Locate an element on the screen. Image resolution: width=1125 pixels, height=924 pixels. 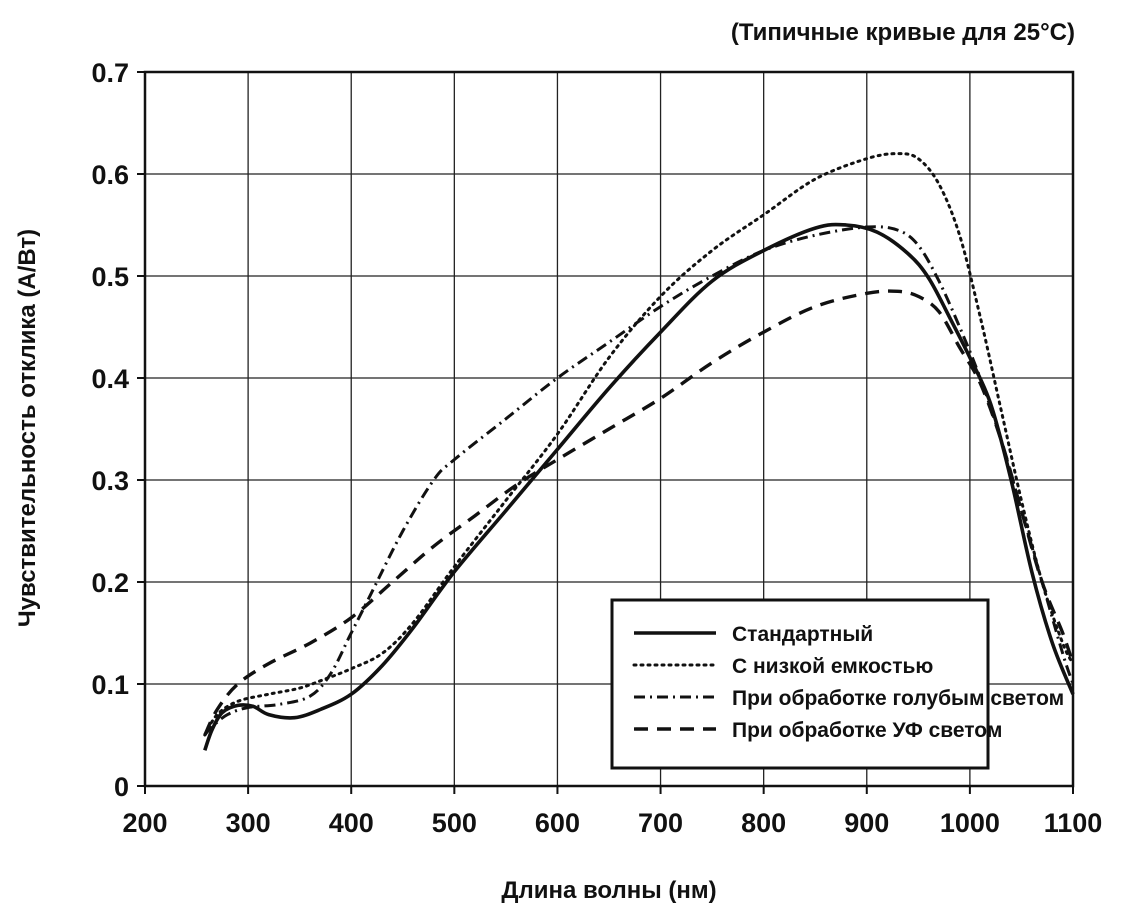
y-tick-label: 0.1 is located at coordinates (110, 685).